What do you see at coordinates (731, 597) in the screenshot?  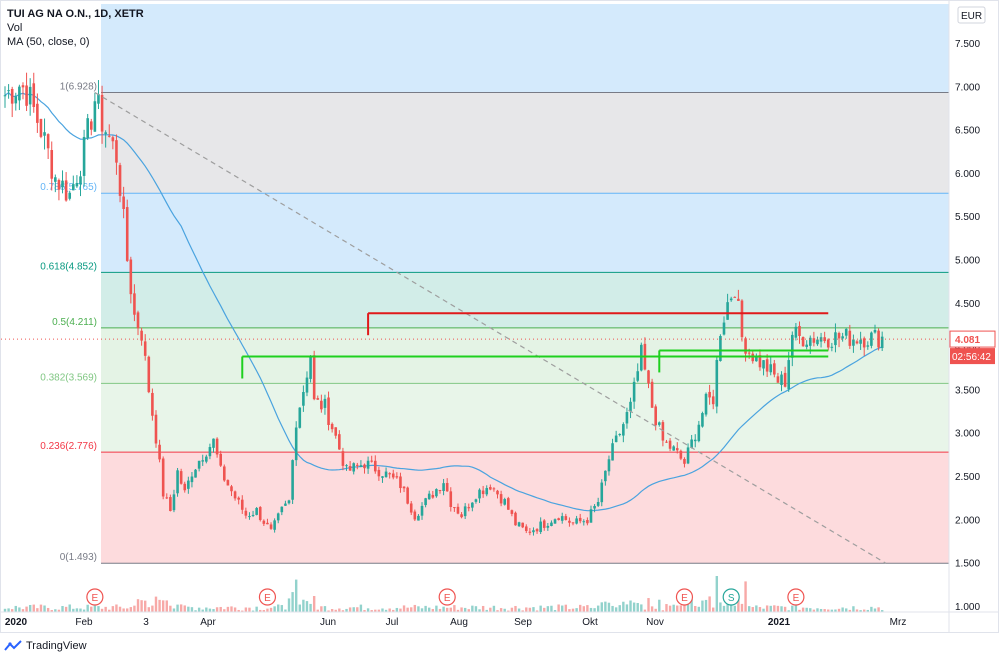 I see `split-event-marker: S` at bounding box center [731, 597].